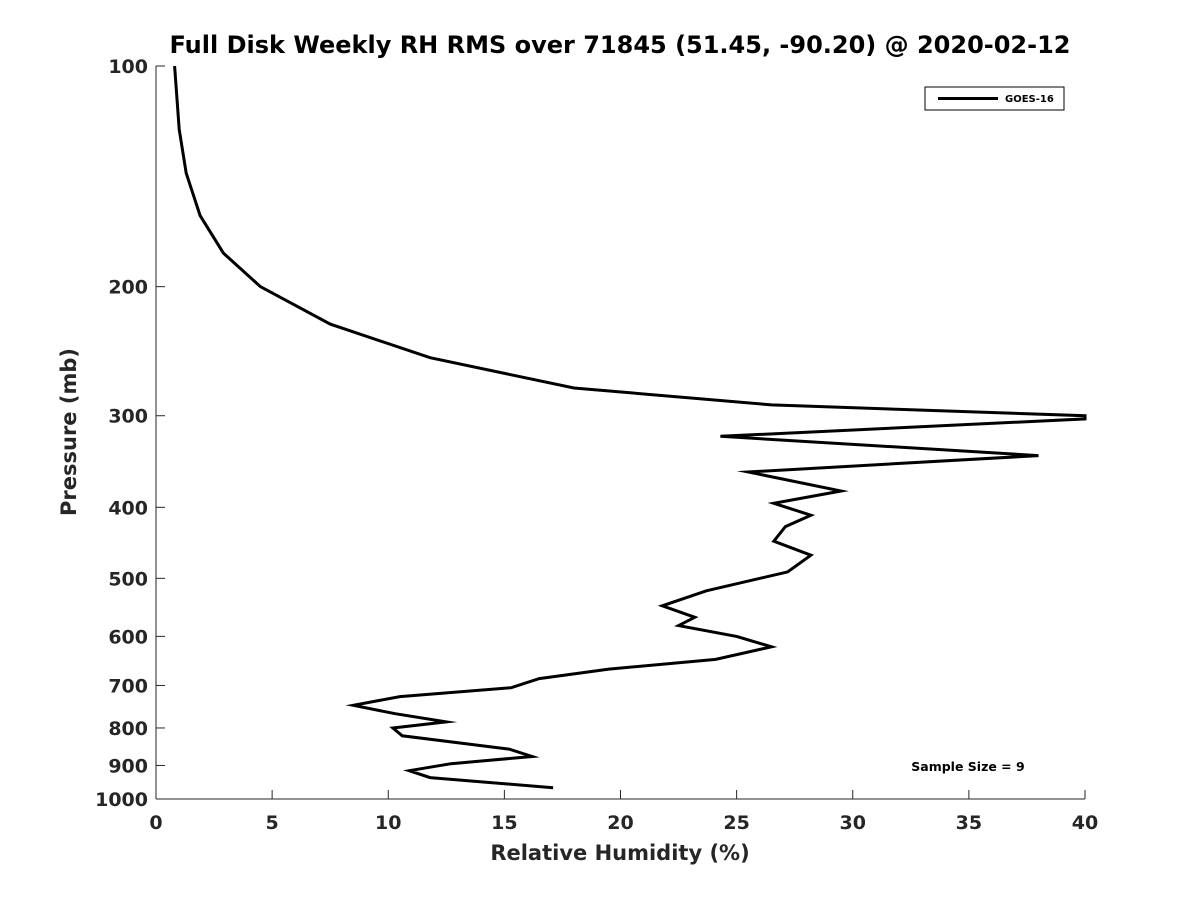 This screenshot has width=1200, height=900. What do you see at coordinates (619, 853) in the screenshot?
I see `x-axis-label: Relative Humidity (%)` at bounding box center [619, 853].